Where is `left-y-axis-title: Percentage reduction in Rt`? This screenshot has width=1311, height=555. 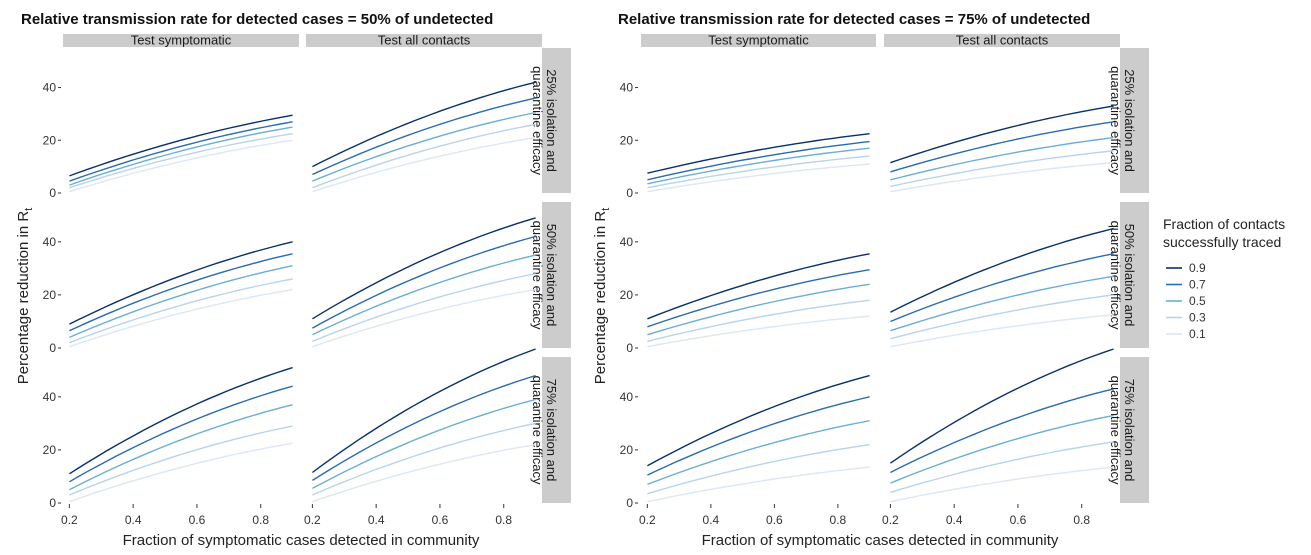 left-y-axis-title: Percentage reduction in Rt is located at coordinates (25, 296).